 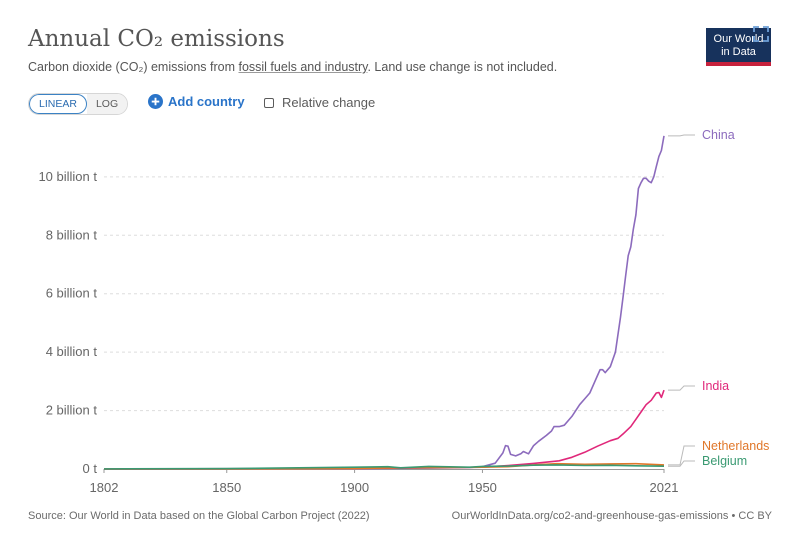 What do you see at coordinates (72, 234) in the screenshot?
I see `y-tick-label: 8 billion t` at bounding box center [72, 234].